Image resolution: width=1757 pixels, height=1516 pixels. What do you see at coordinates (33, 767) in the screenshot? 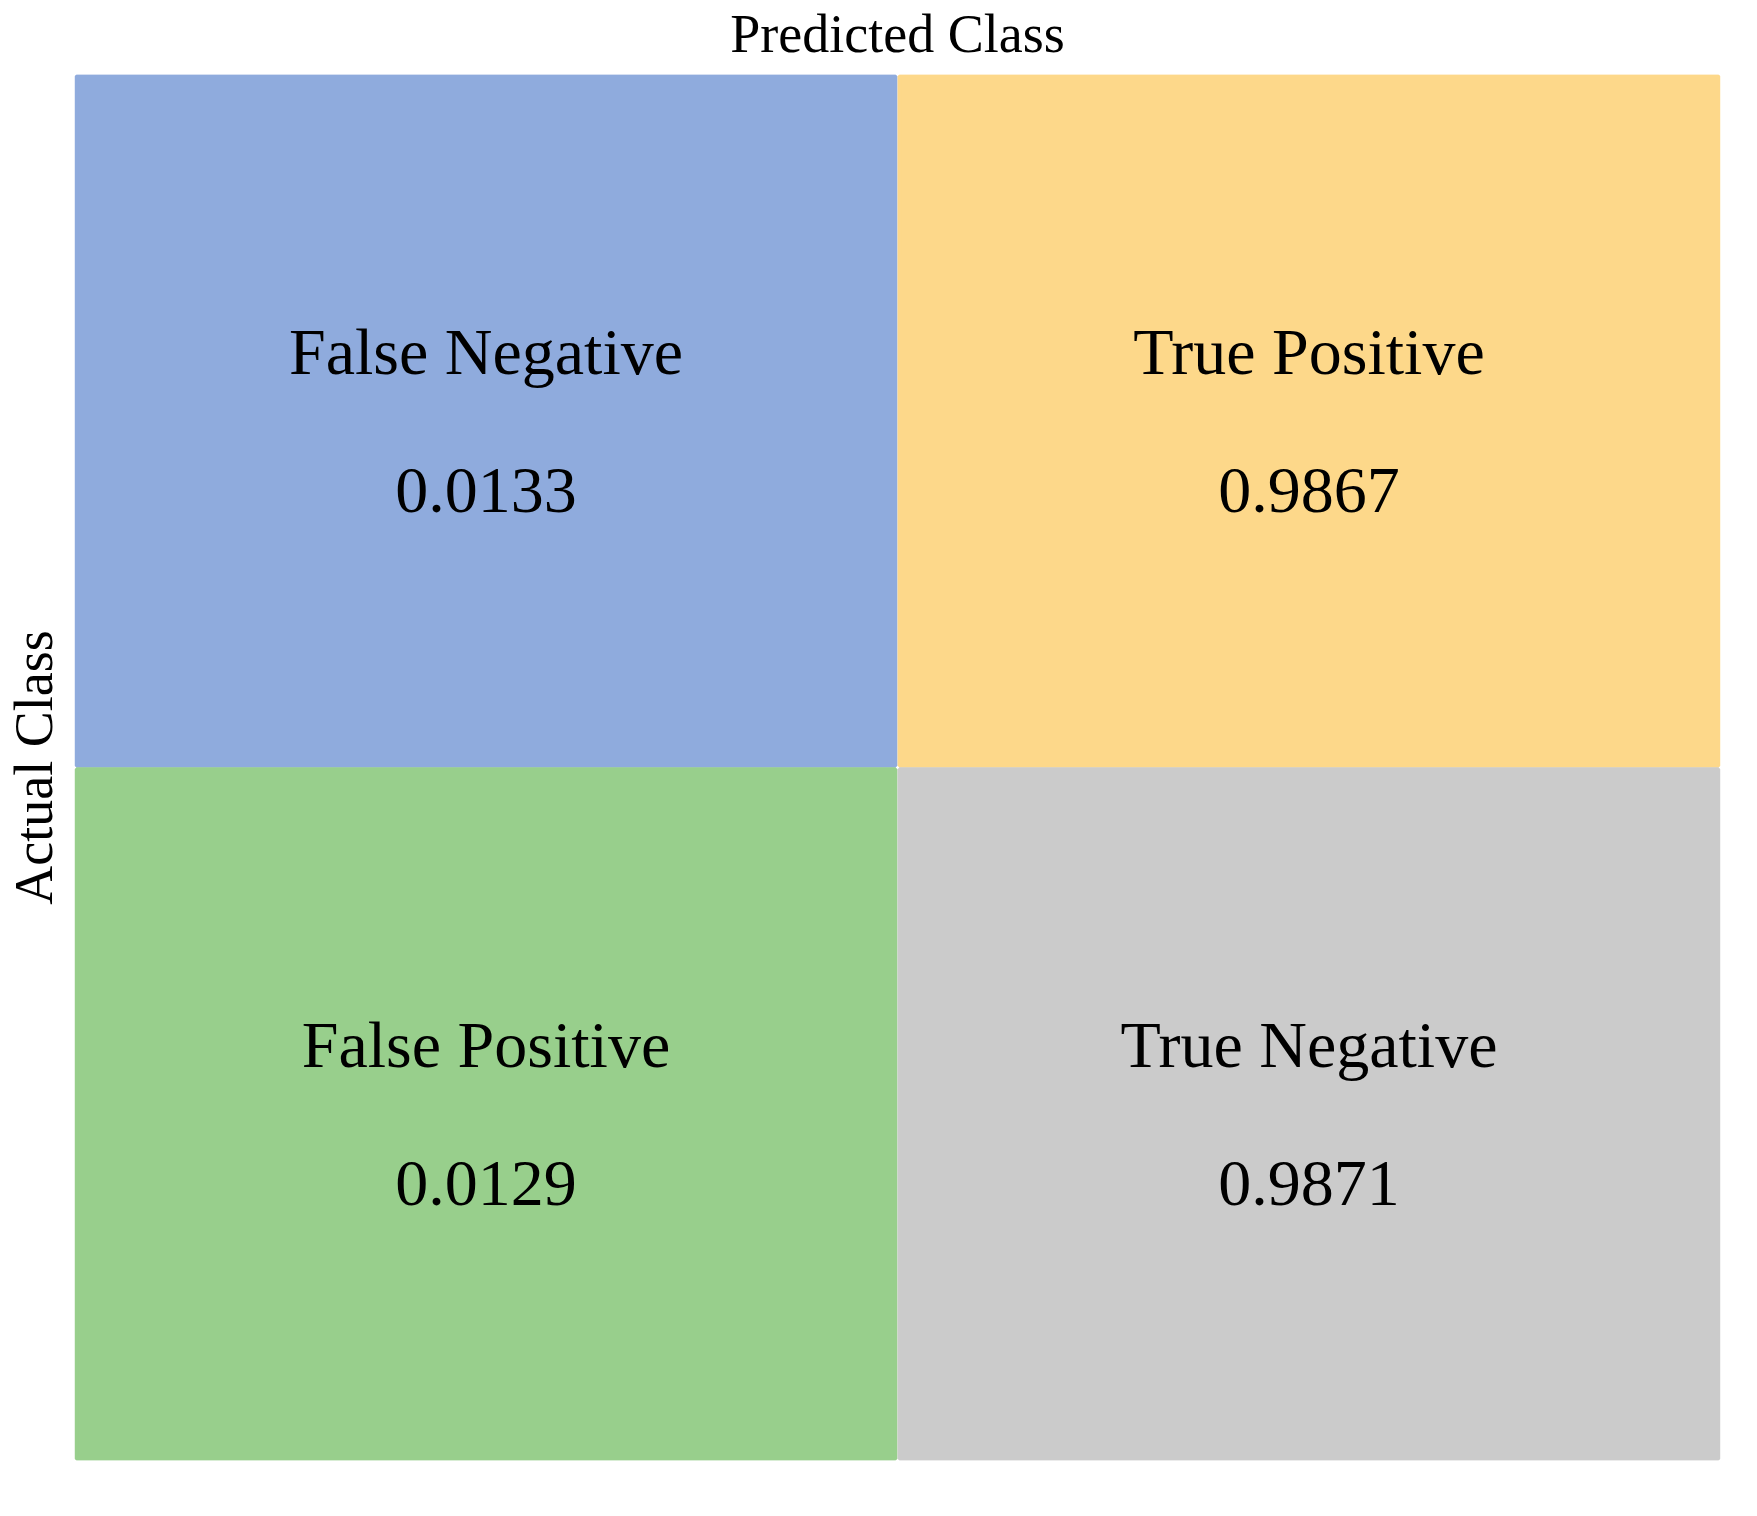
I see `y-axis-title: Actual Class` at bounding box center [33, 767].